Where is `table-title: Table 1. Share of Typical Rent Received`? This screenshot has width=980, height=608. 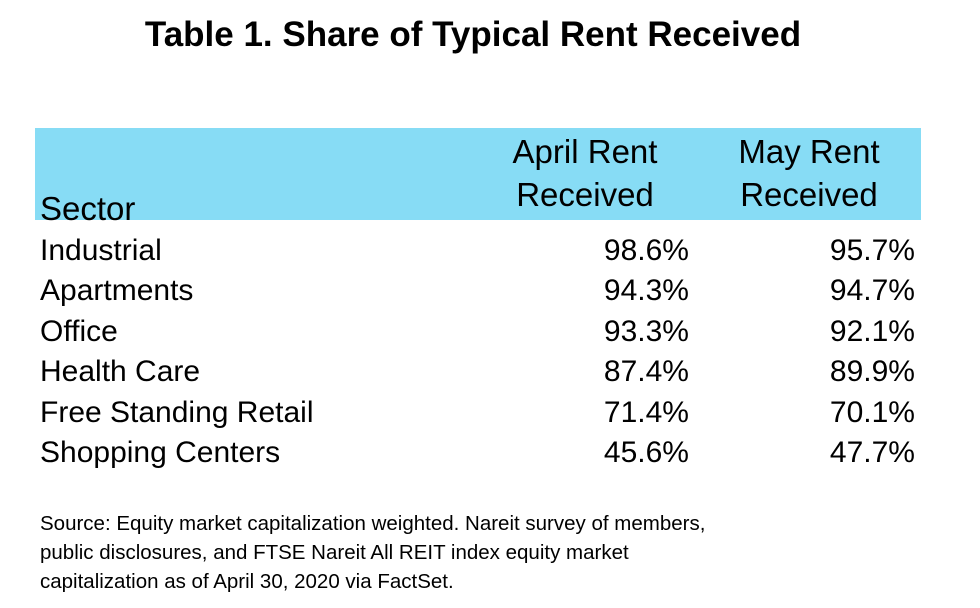
table-title: Table 1. Share of Typical Rent Received is located at coordinates (473, 34).